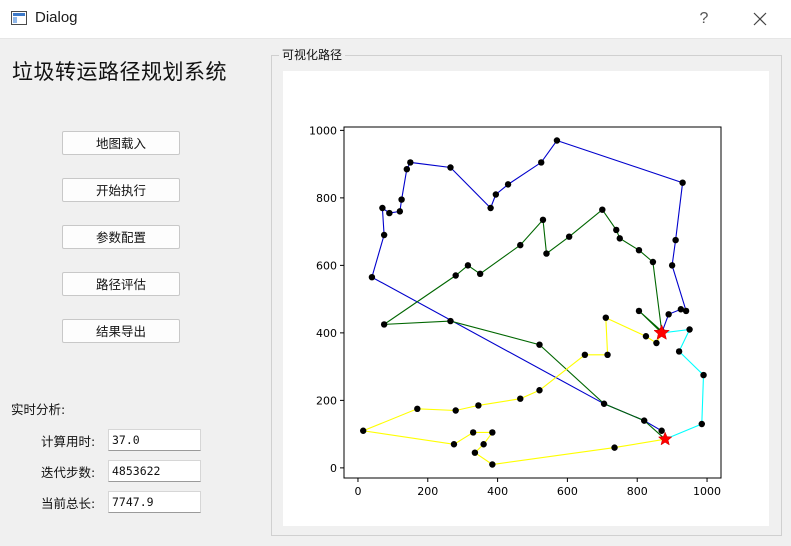 This screenshot has height=546, width=791. I want to click on transfer-star-marker, so click(665, 438).